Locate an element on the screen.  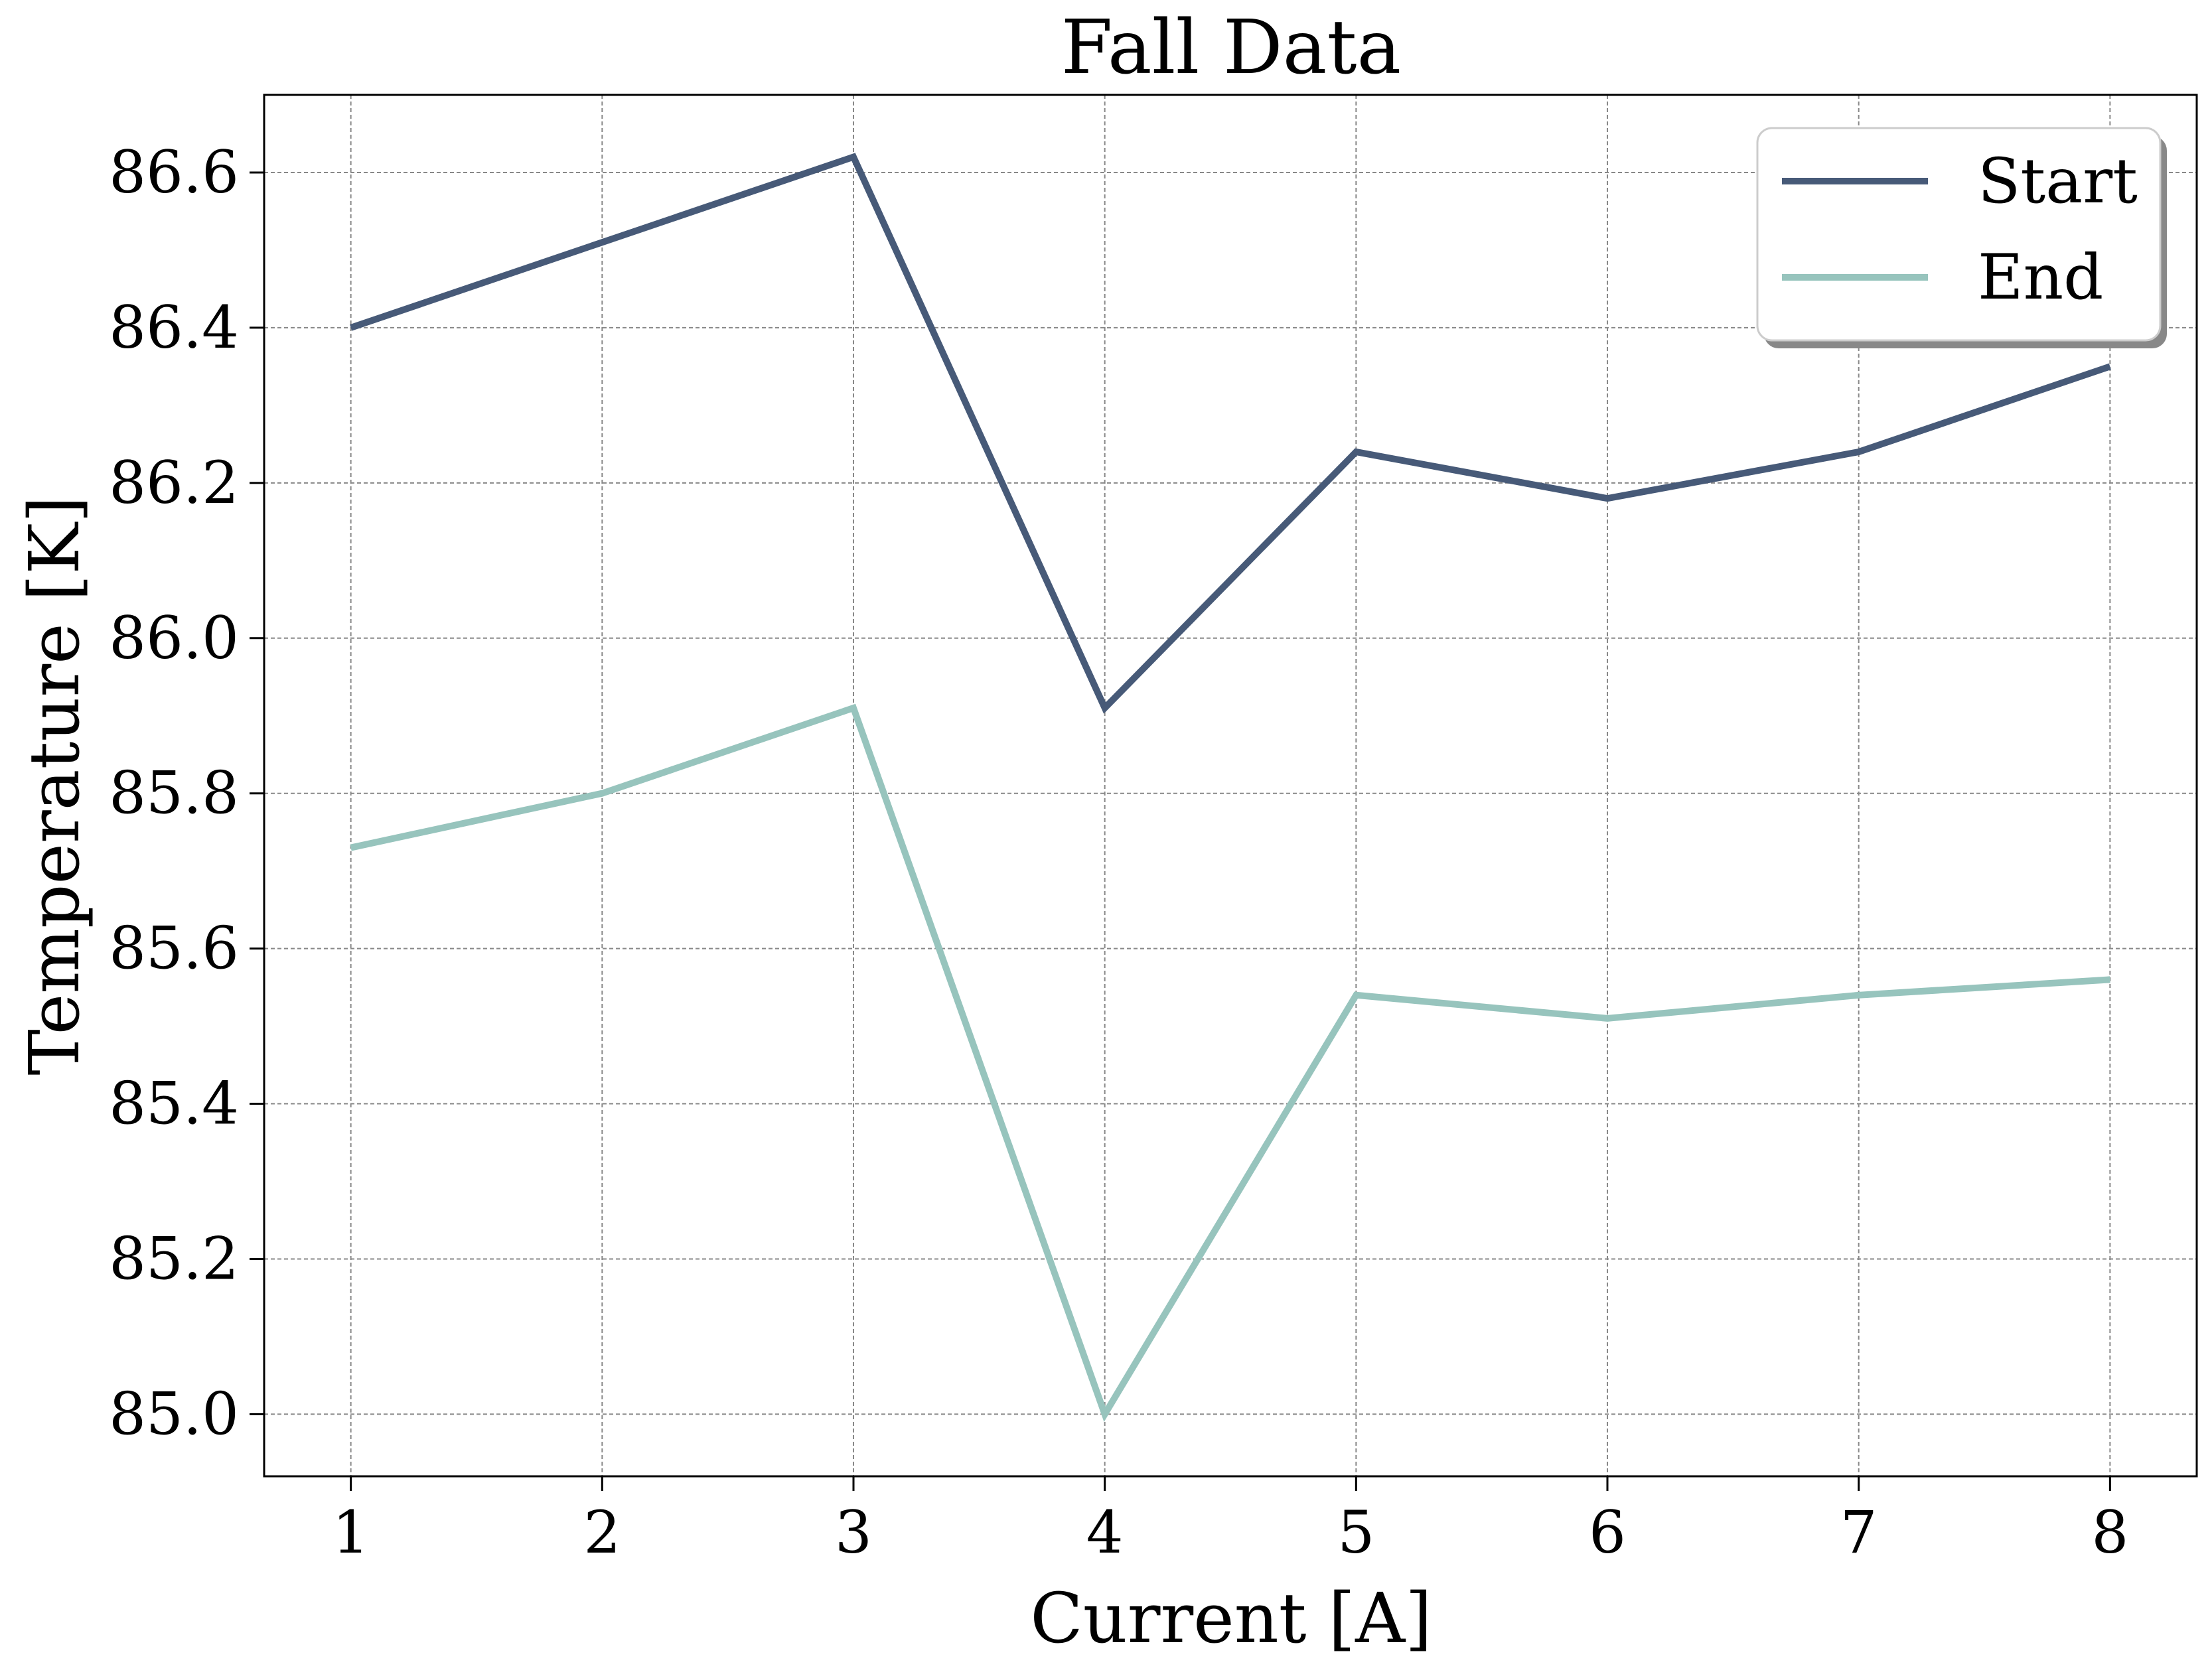
chart-title: Fall Data is located at coordinates (1231, 48).